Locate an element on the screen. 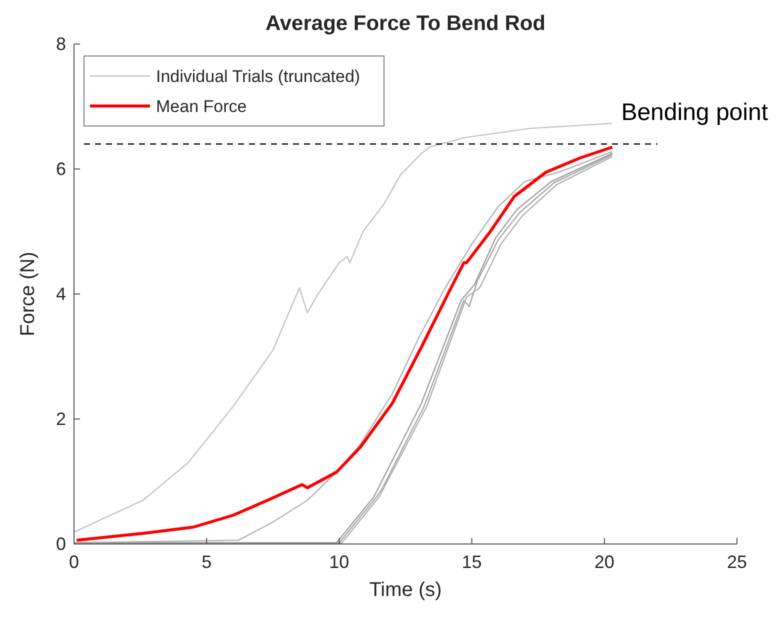 The image size is (776, 632). x-tick-label: 20 is located at coordinates (604, 562).